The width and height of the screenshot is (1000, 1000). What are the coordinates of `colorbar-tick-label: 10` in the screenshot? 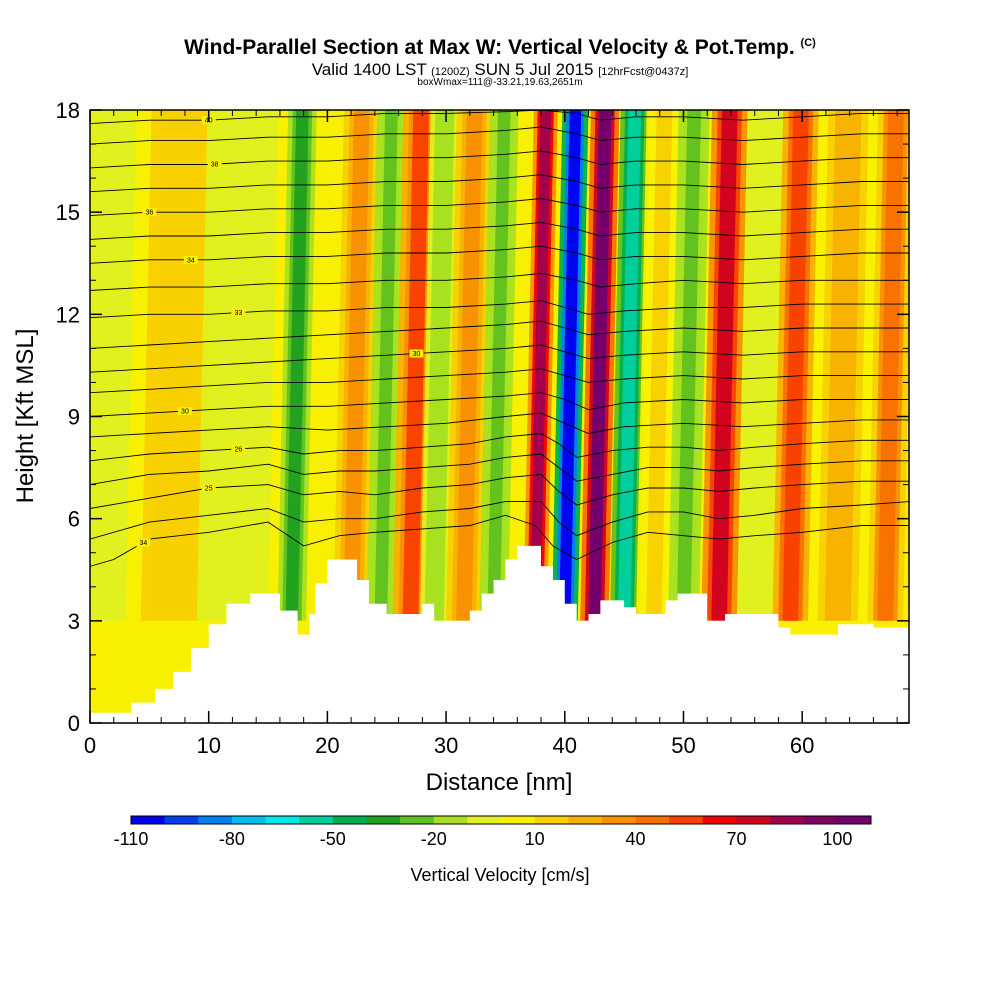 It's located at (535, 839).